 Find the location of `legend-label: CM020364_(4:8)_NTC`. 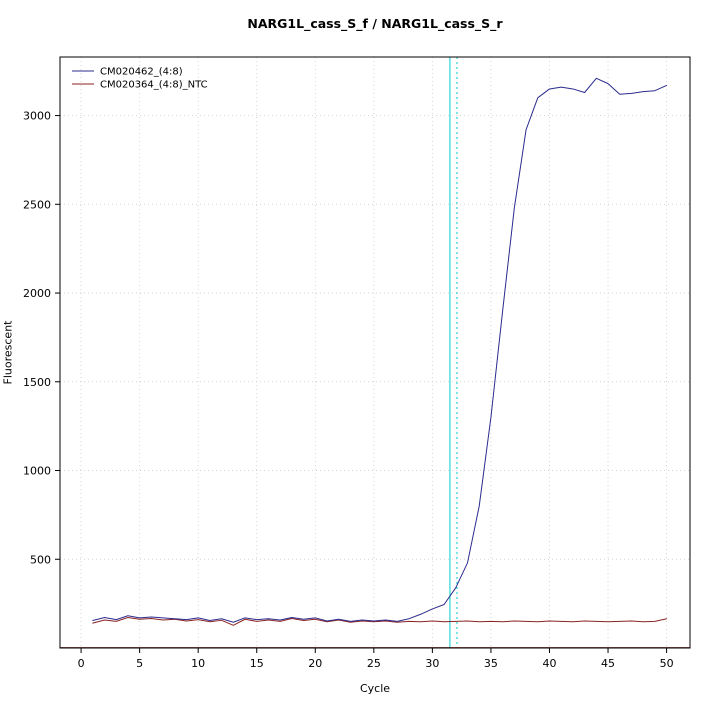

legend-label: CM020364_(4:8)_NTC is located at coordinates (154, 85).